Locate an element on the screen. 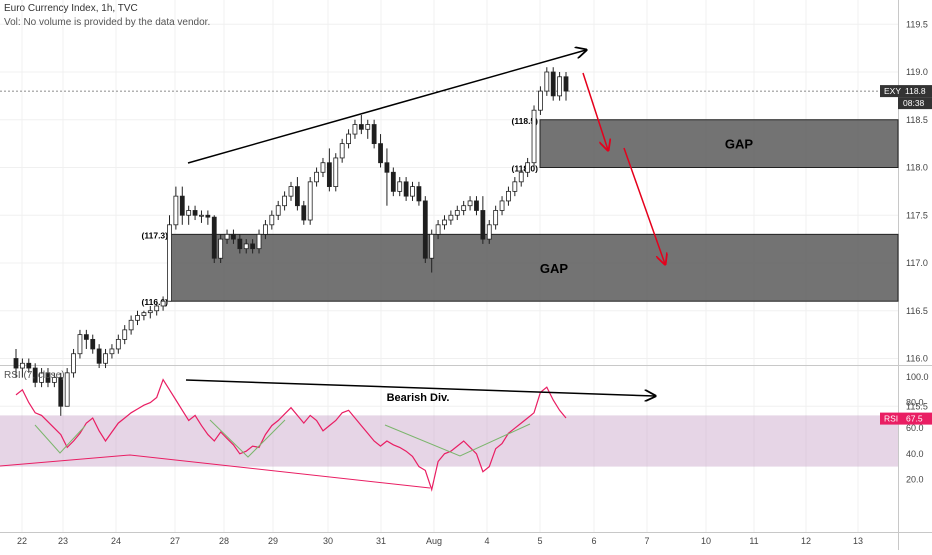 The width and height of the screenshot is (932, 555). rsi-band is located at coordinates (449, 441).